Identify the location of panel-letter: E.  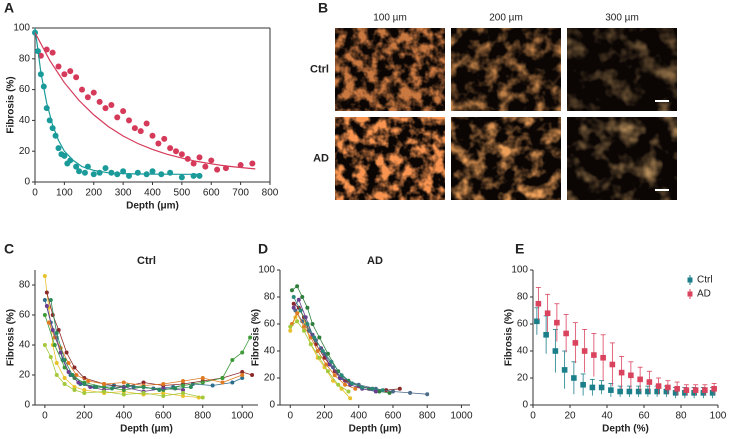
(519, 249).